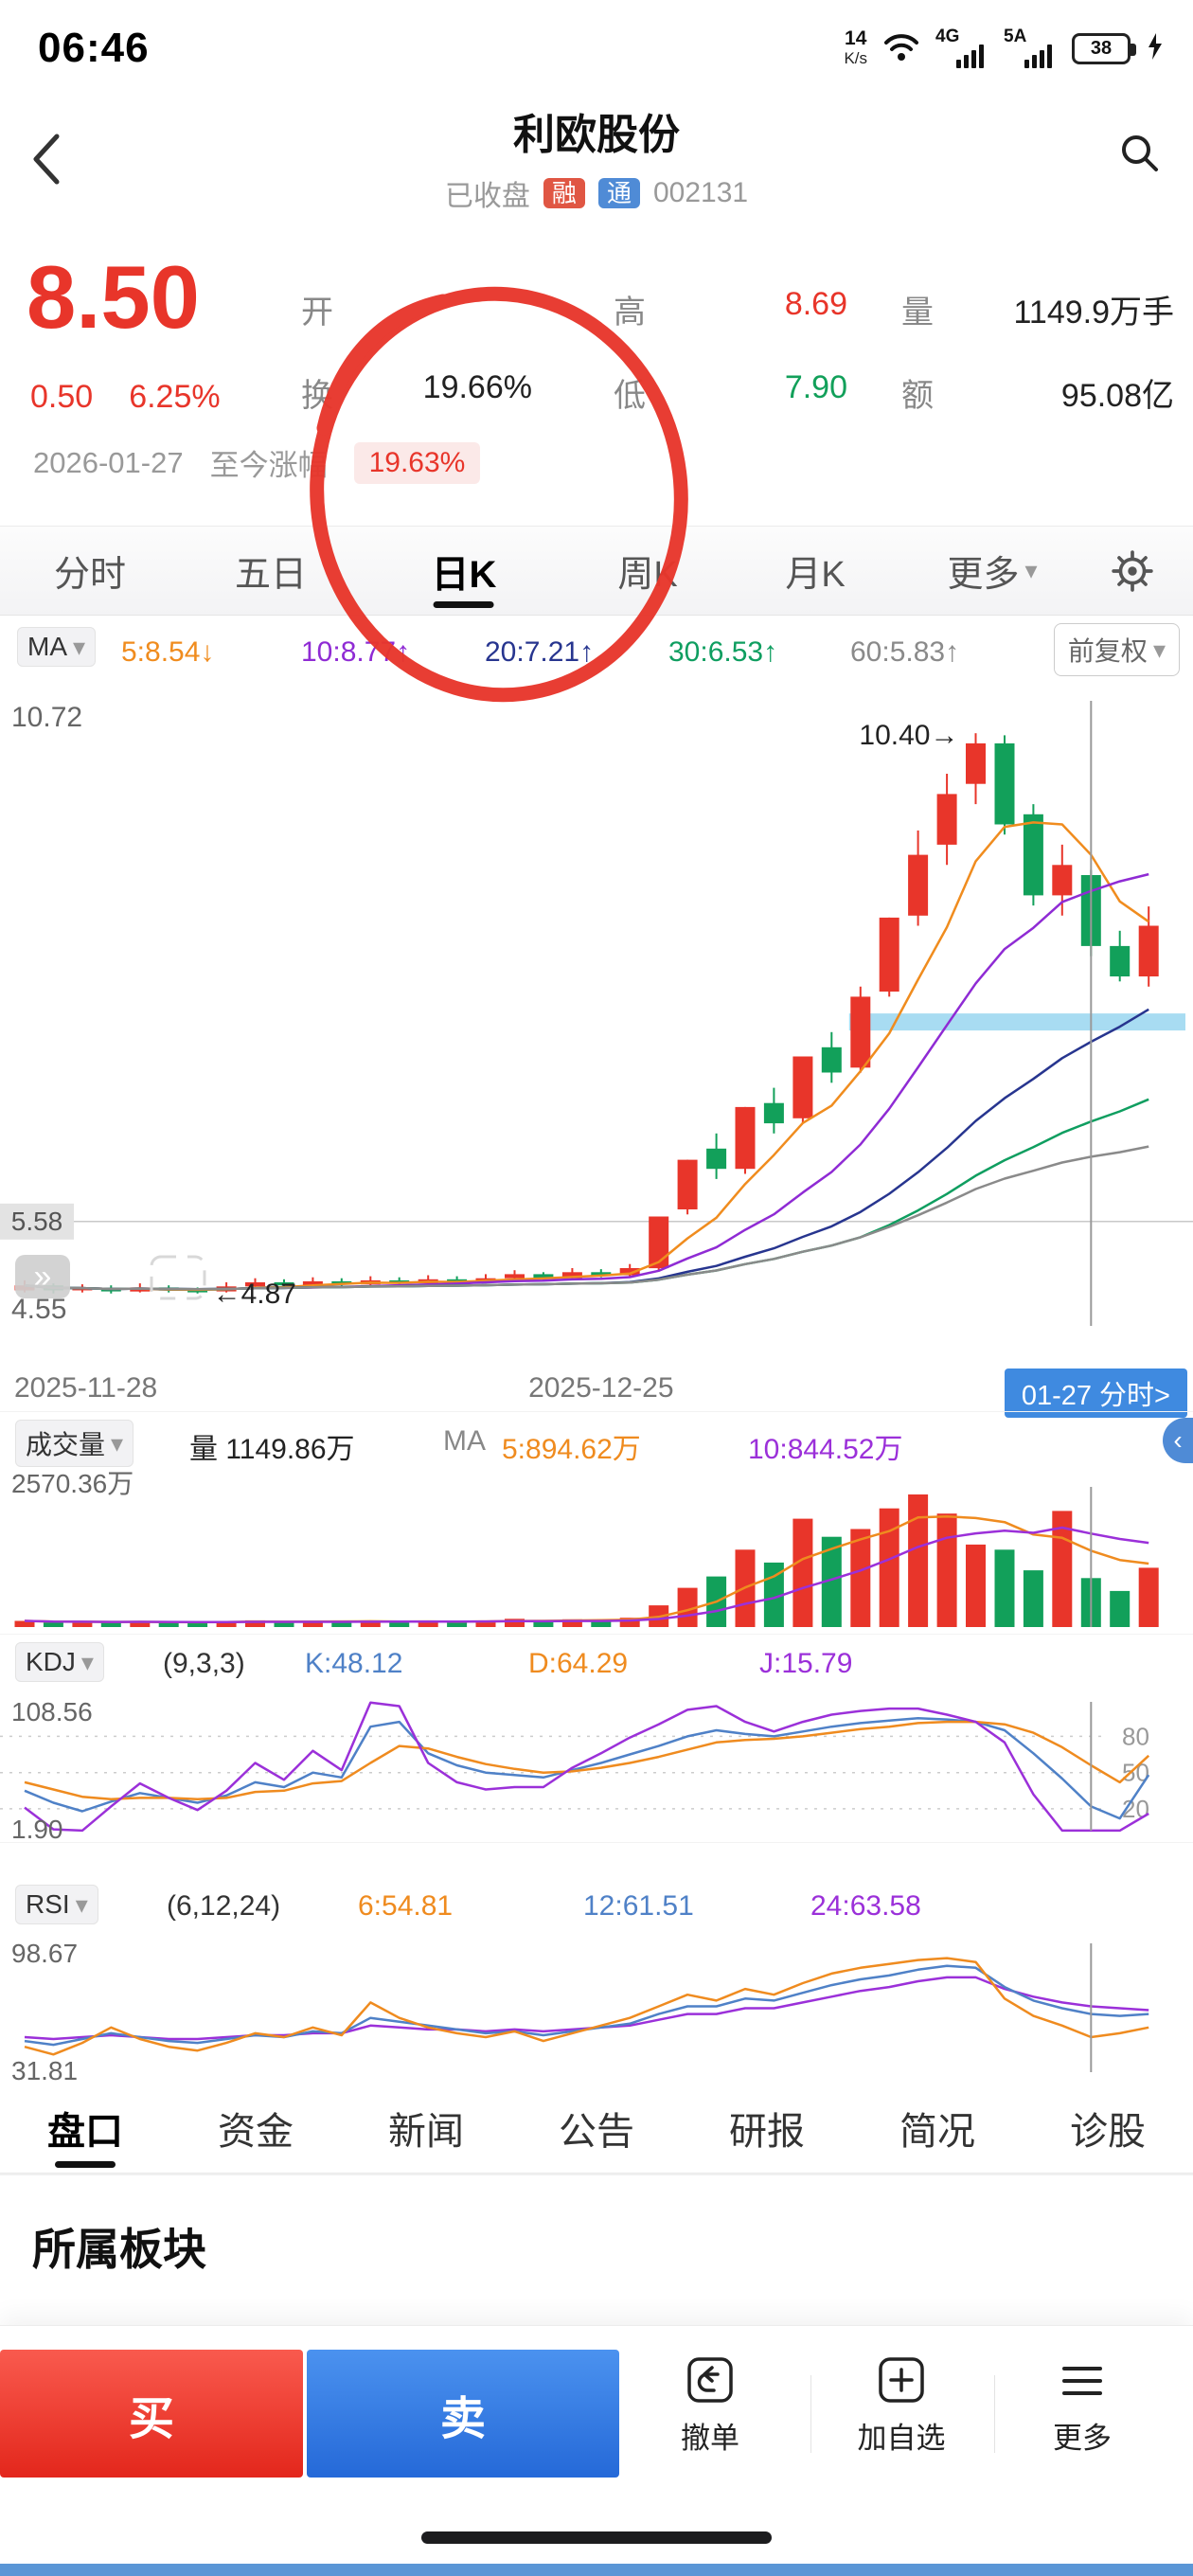  I want to click on add-plus-icon, so click(901, 2380).